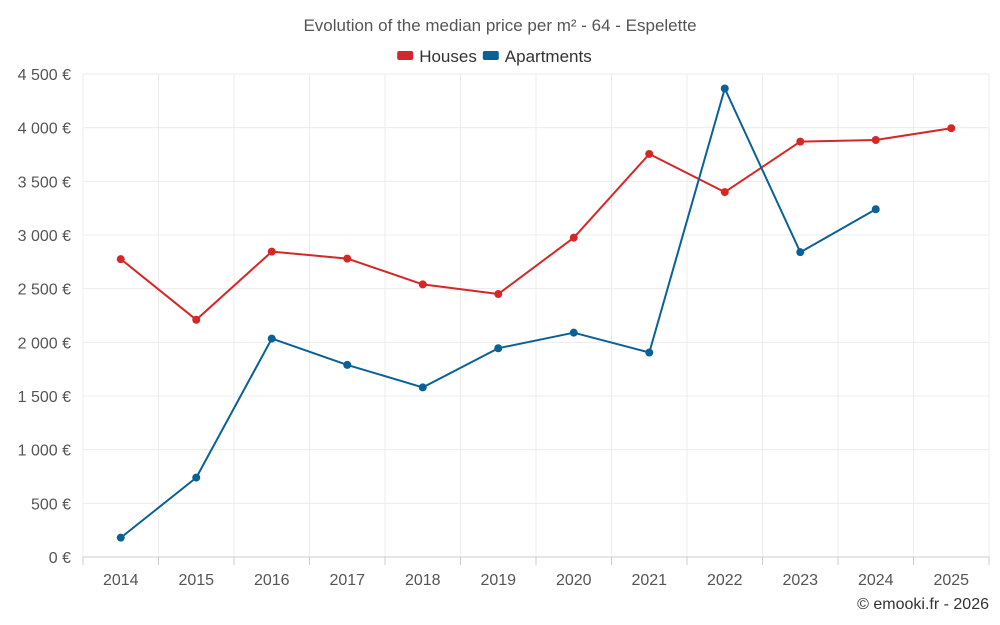  What do you see at coordinates (44, 397) in the screenshot?
I see `y-tick-label: 1 500 €` at bounding box center [44, 397].